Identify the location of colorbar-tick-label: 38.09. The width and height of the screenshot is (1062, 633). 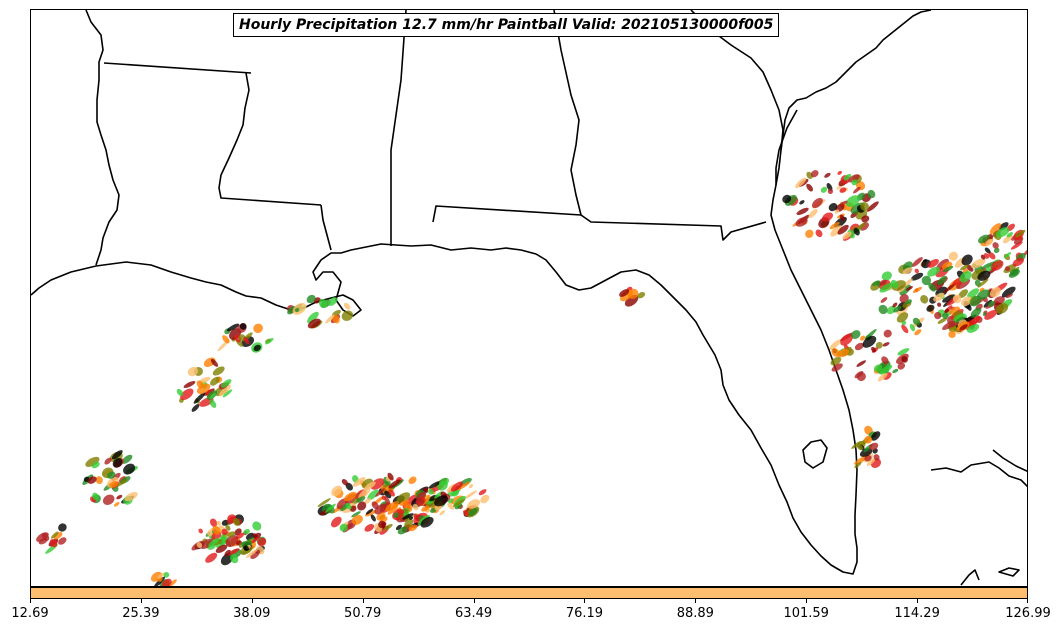
(252, 613).